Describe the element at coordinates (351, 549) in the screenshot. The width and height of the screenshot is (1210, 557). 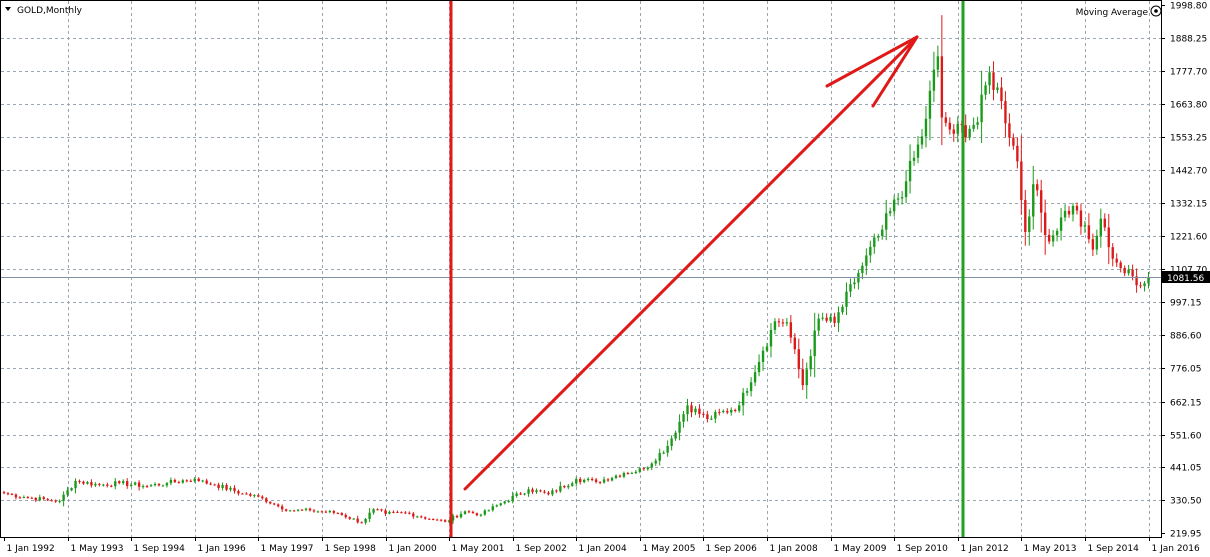
I see `x-tick-label: 1 Sep 1998` at that location.